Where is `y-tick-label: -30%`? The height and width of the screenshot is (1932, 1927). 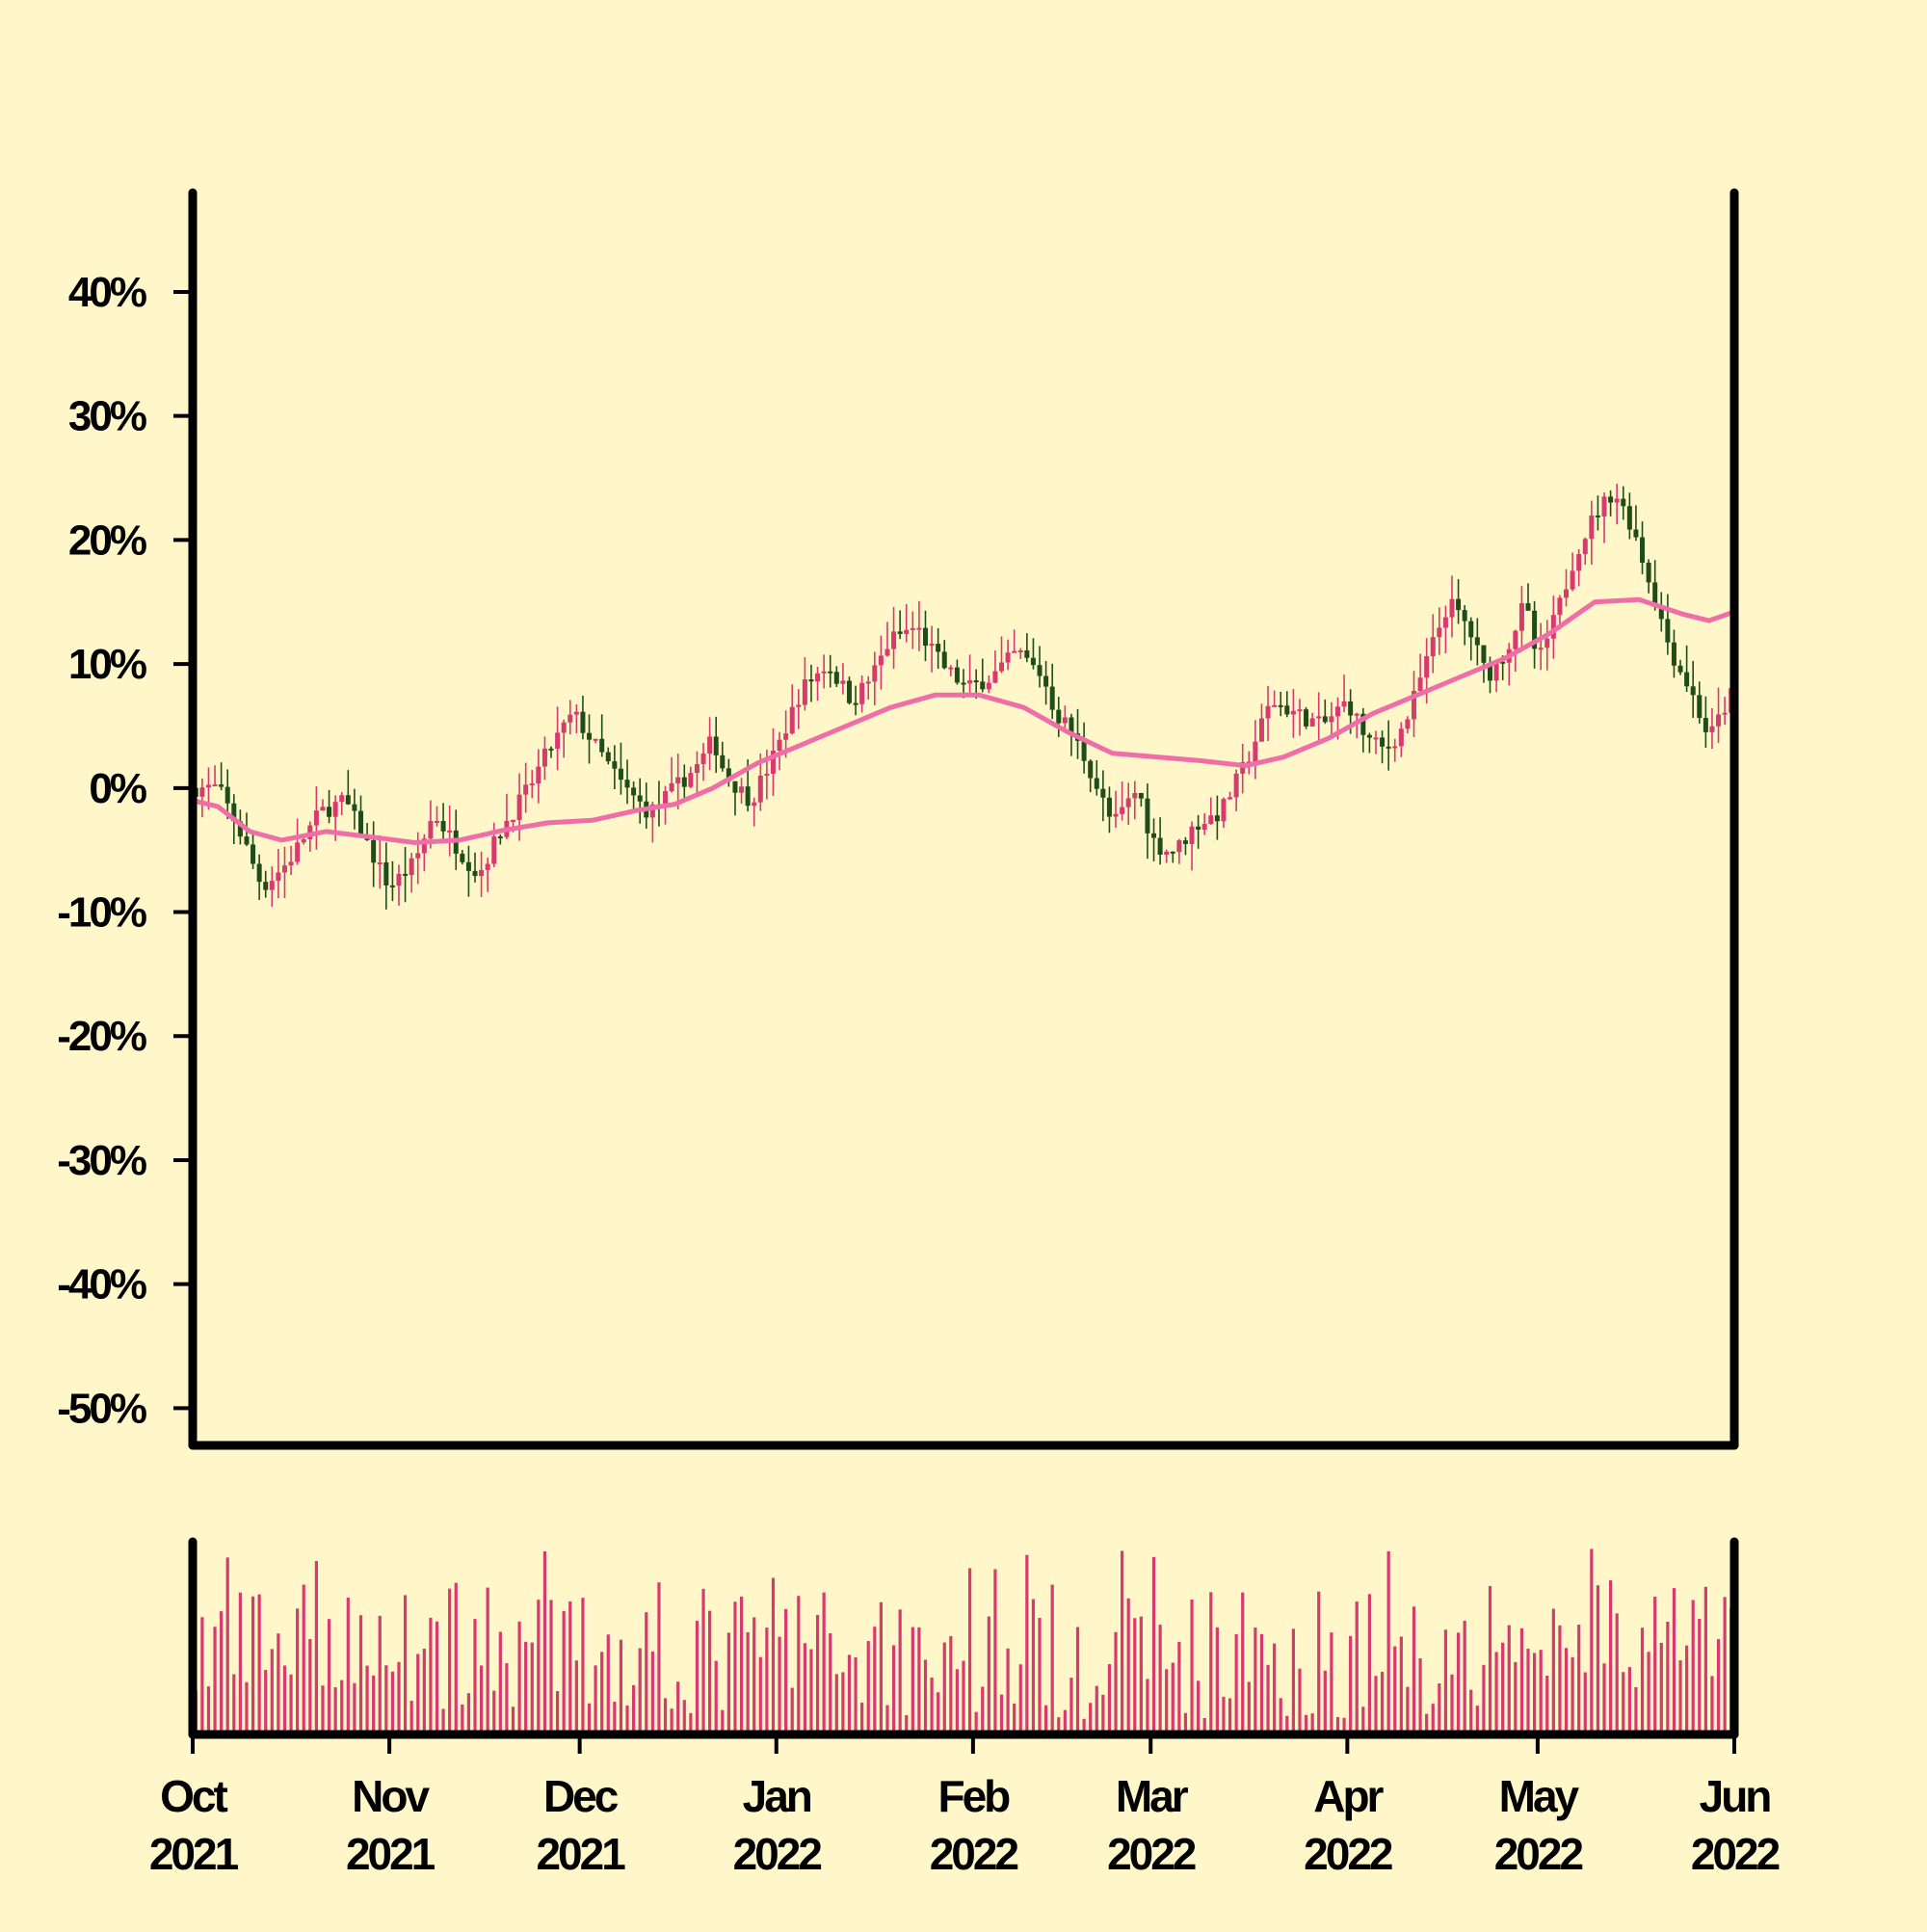
y-tick-label: -30% is located at coordinates (101, 1160).